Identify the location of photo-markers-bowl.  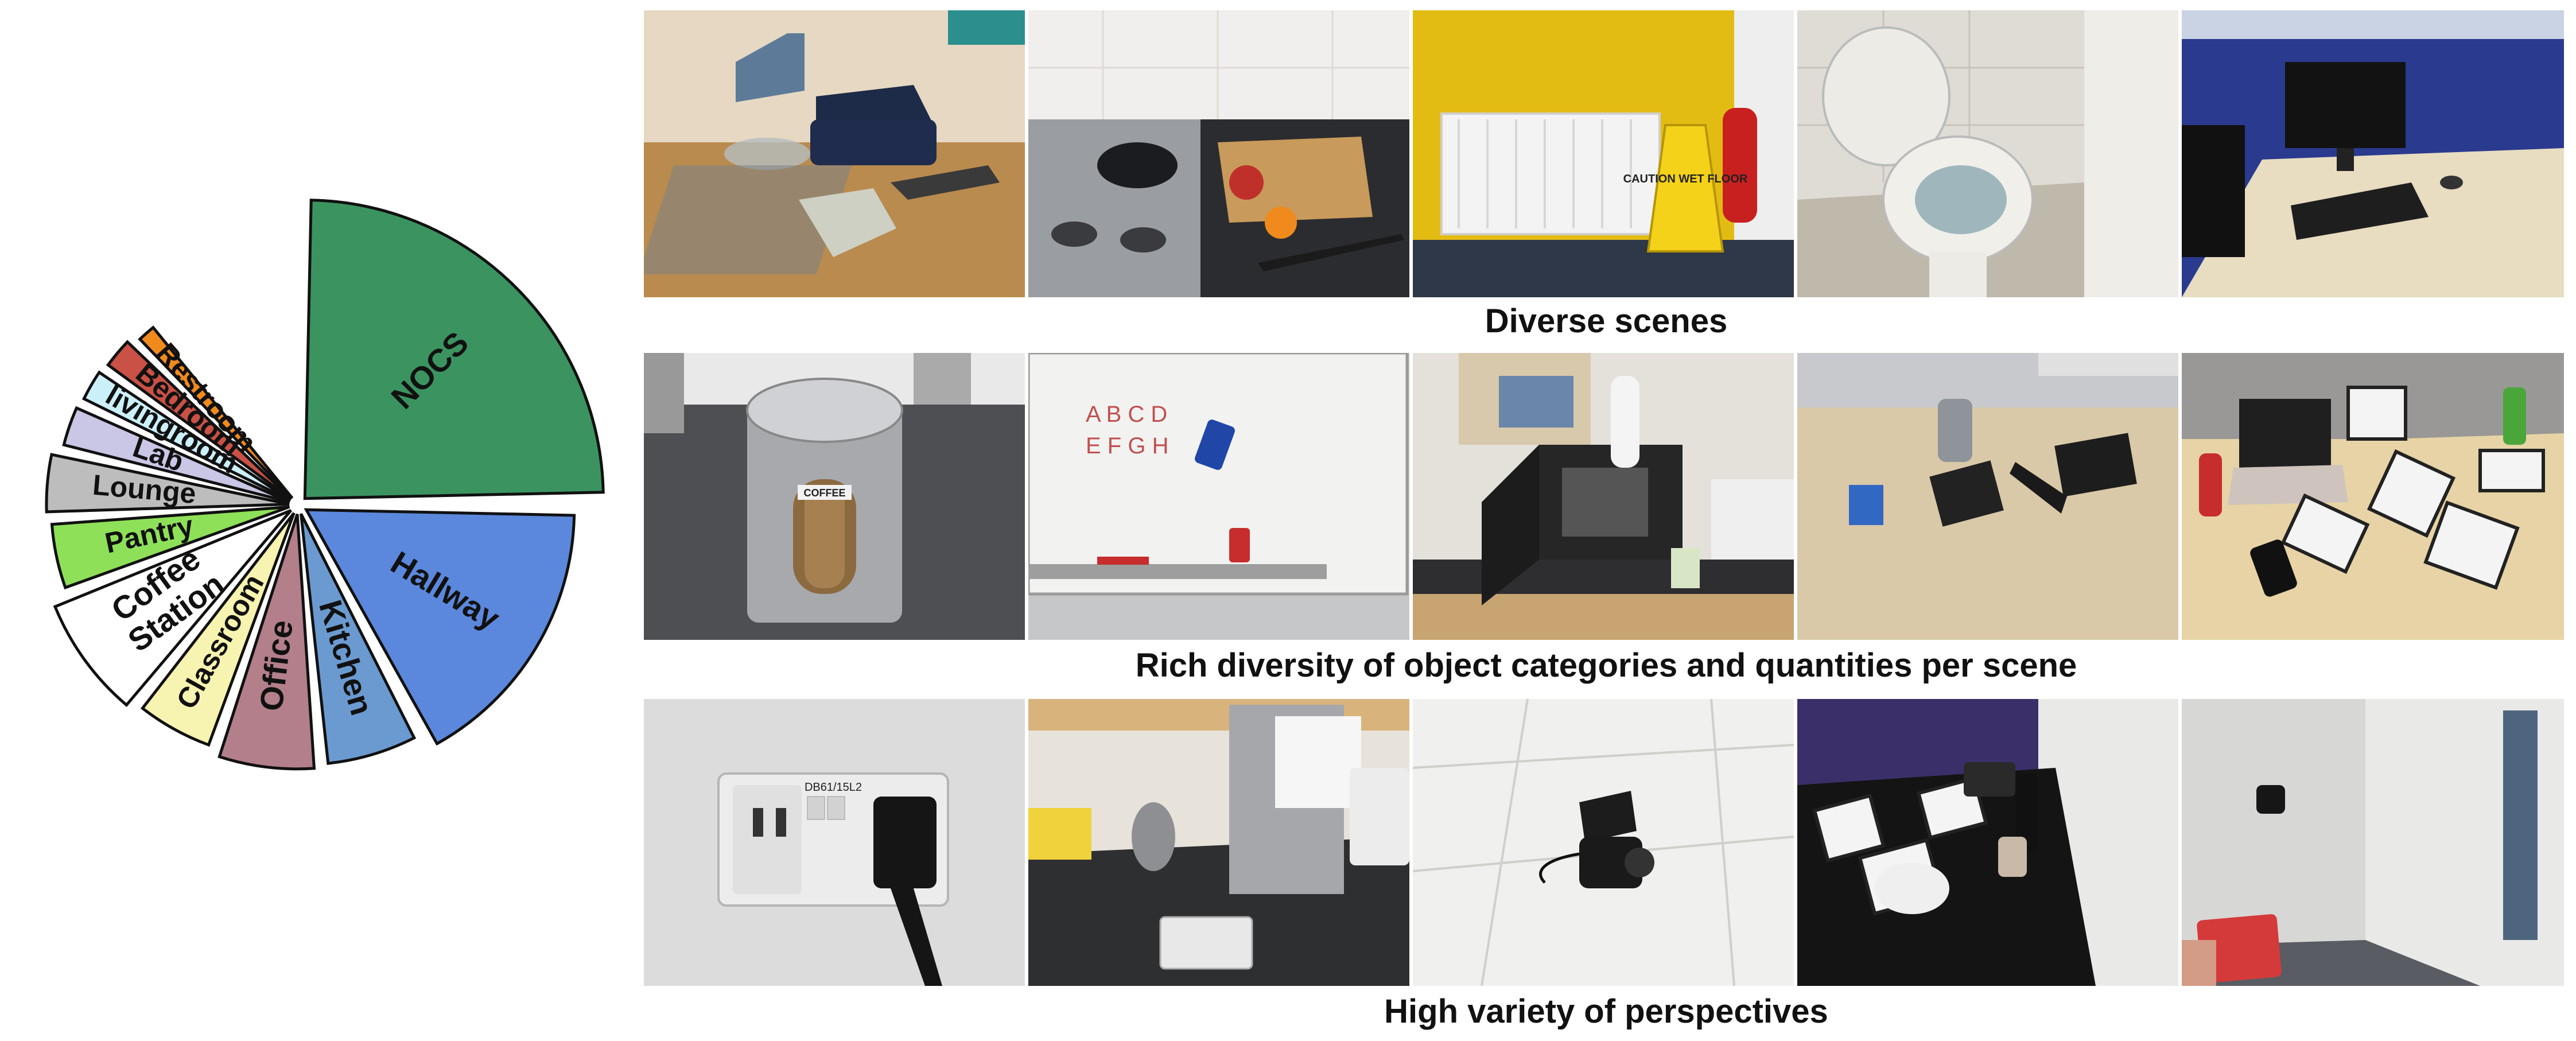
(1987, 843).